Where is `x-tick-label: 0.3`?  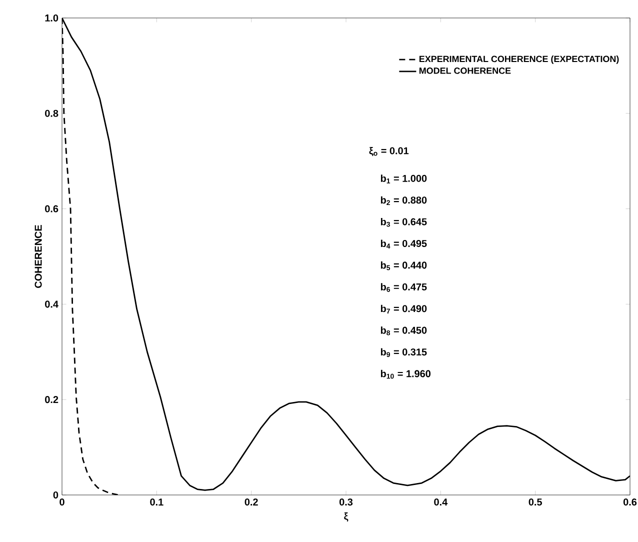
x-tick-label: 0.3 is located at coordinates (346, 502).